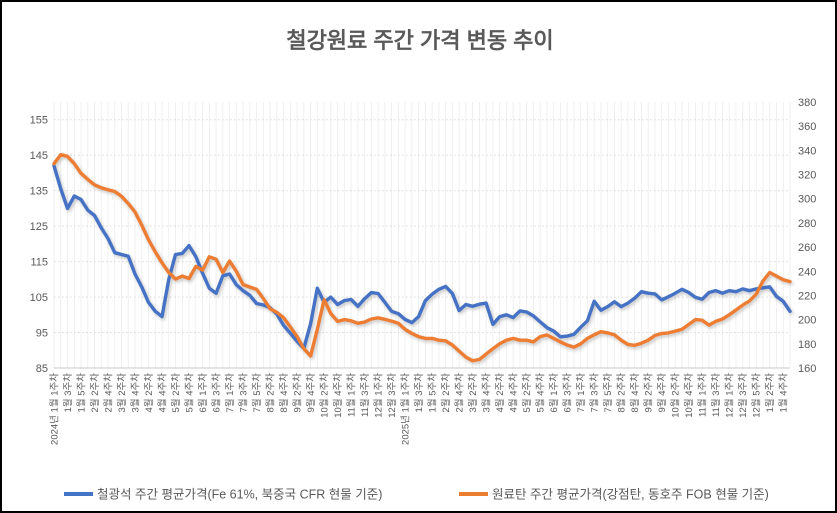 Image resolution: width=837 pixels, height=513 pixels. I want to click on left-axis-tick-label: 145, so click(39, 156).